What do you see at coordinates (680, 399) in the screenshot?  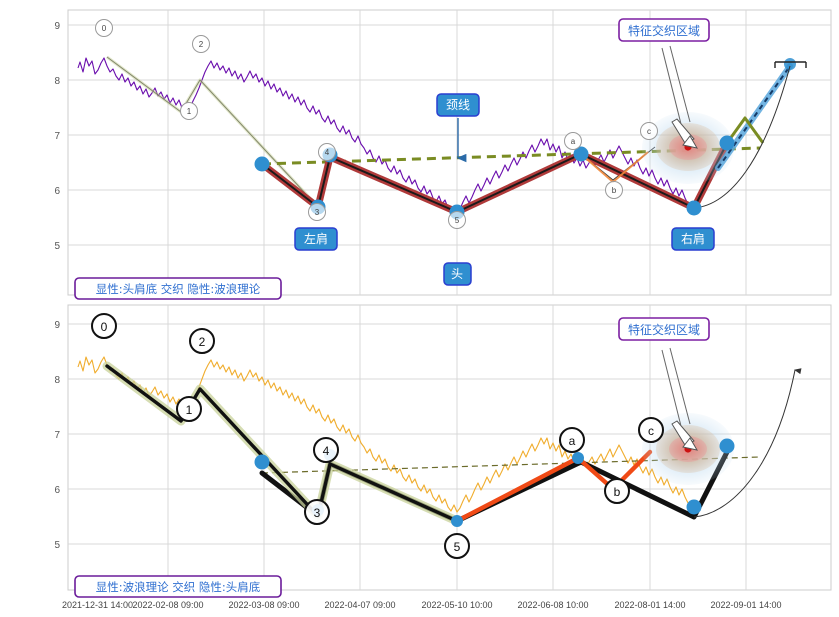 I see `bottom-zone-pointer-arrow` at bounding box center [680, 399].